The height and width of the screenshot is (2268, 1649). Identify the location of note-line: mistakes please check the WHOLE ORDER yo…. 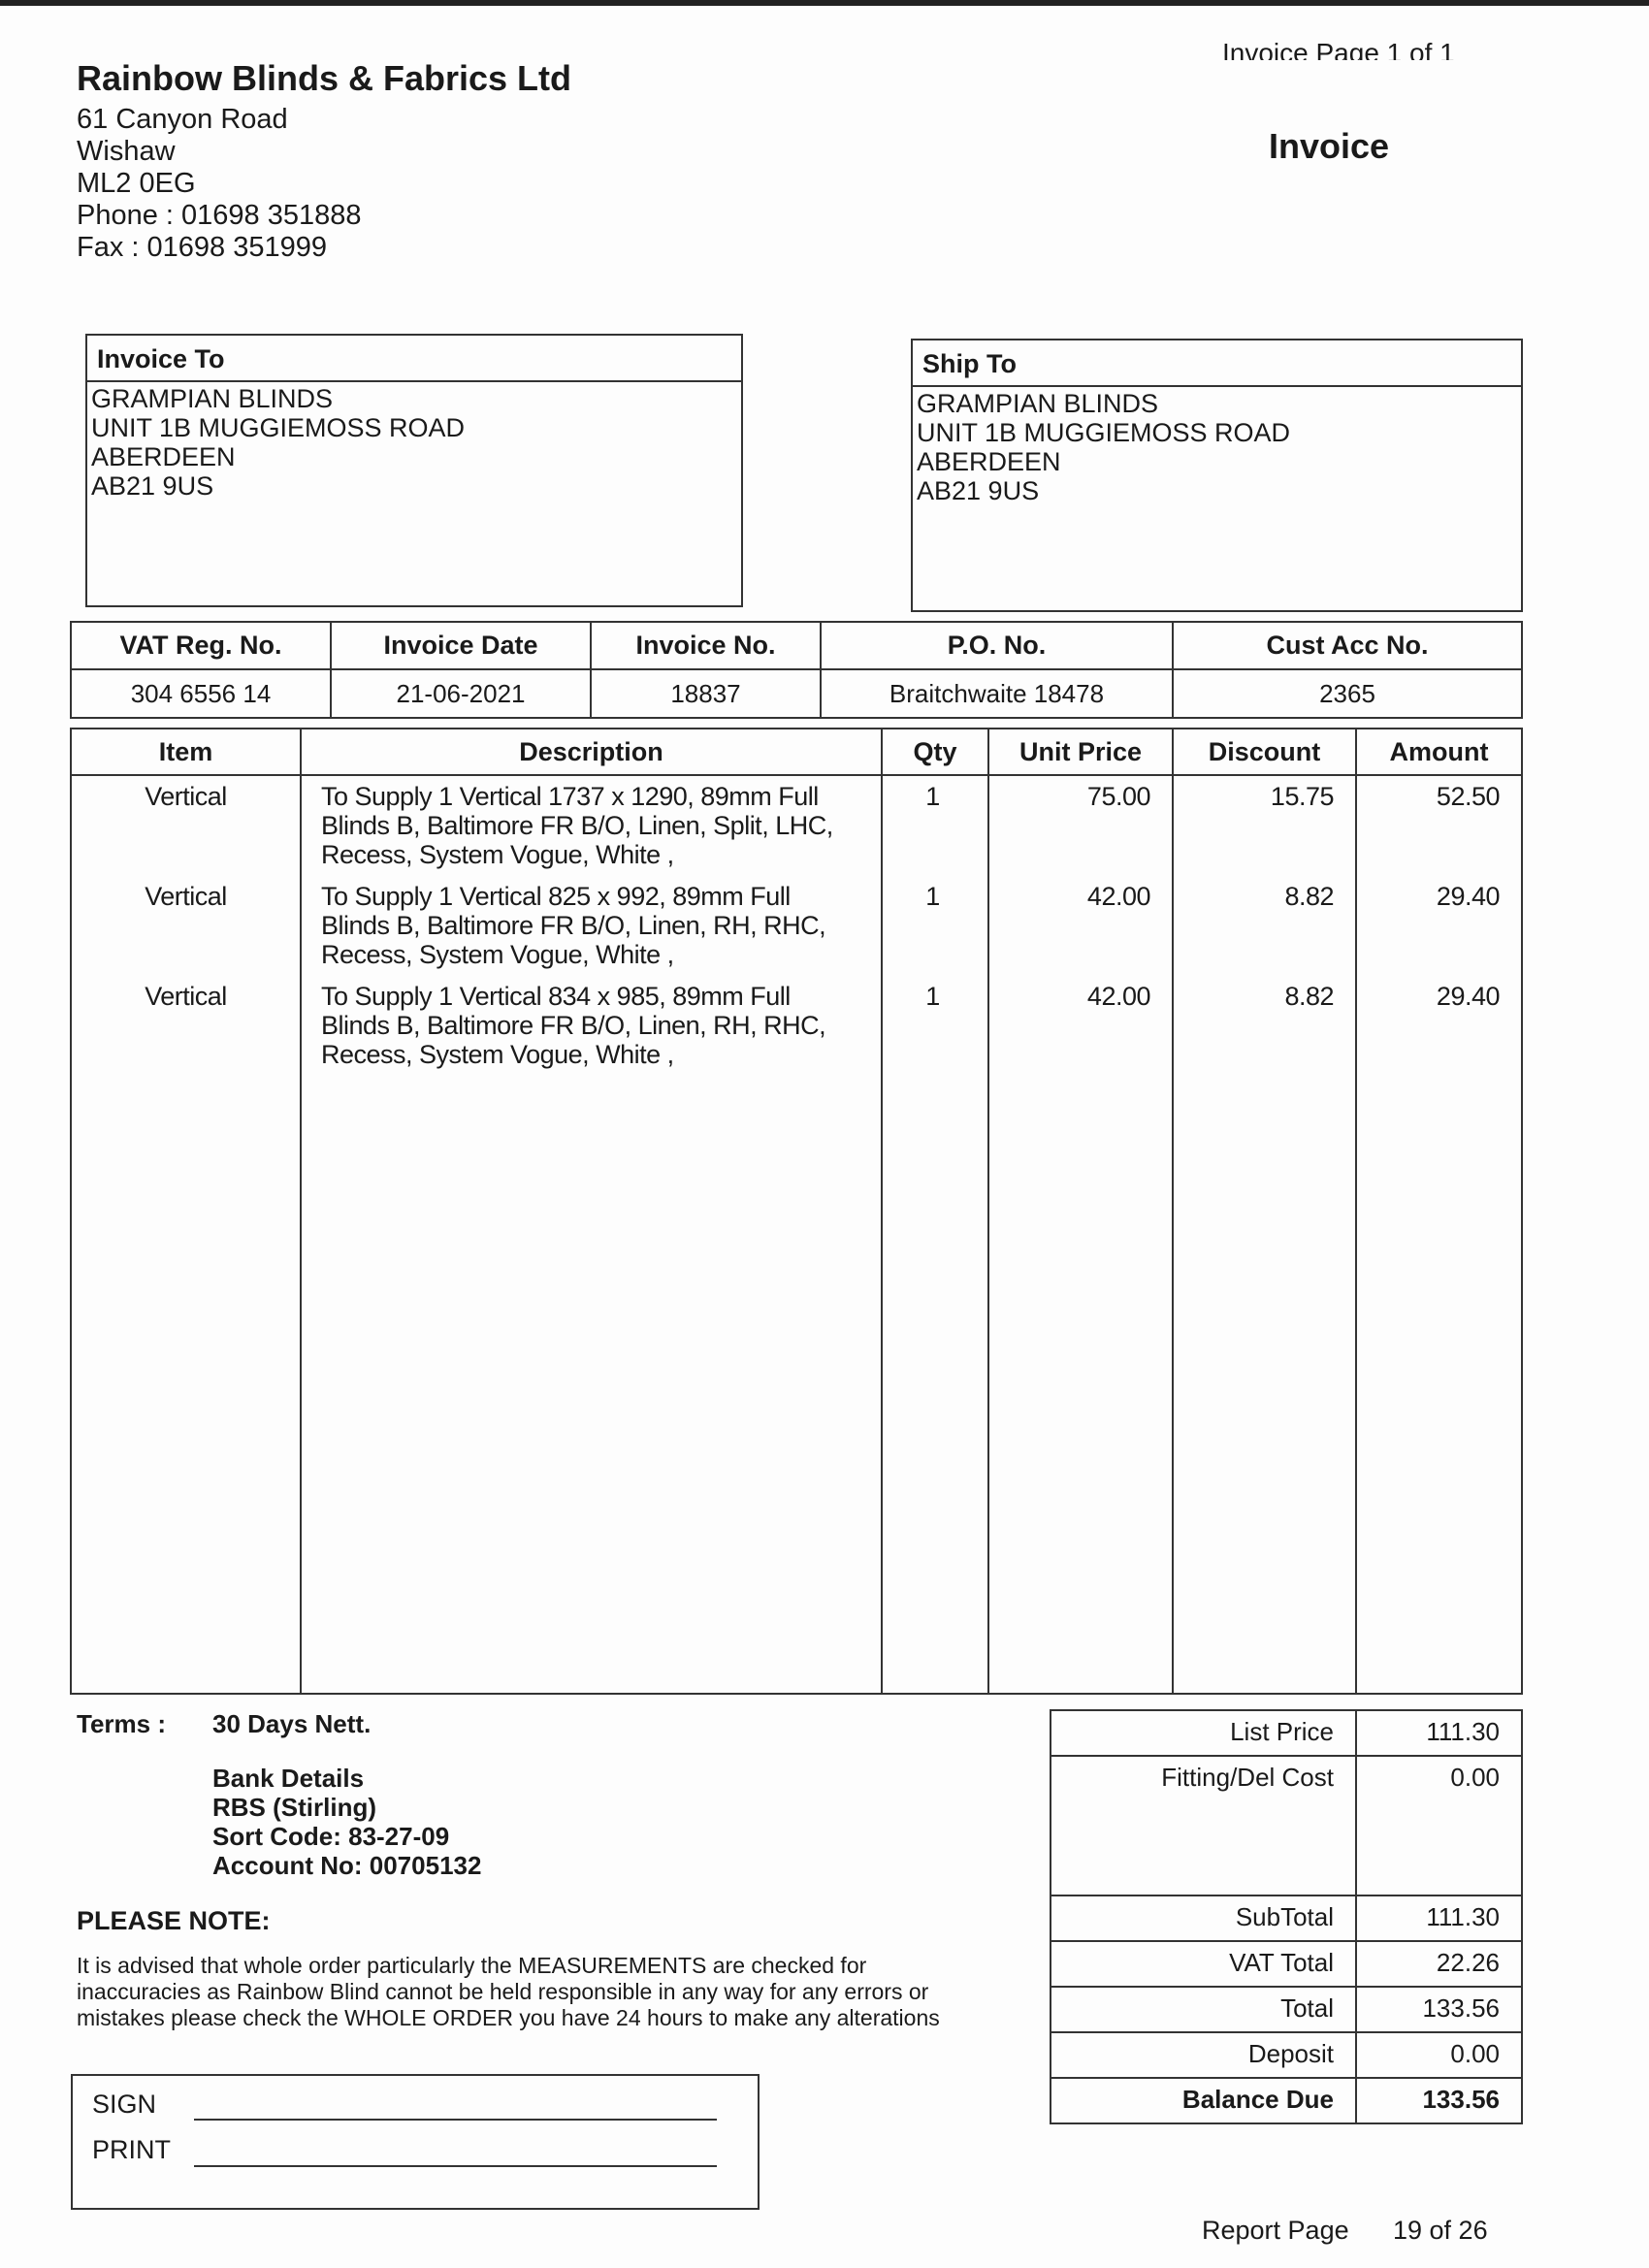
(508, 2017).